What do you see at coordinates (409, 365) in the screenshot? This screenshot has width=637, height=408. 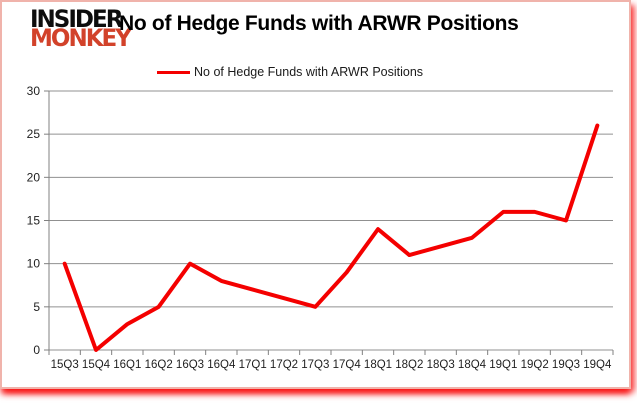 I see `x-axis-tick-label: 18Q2` at bounding box center [409, 365].